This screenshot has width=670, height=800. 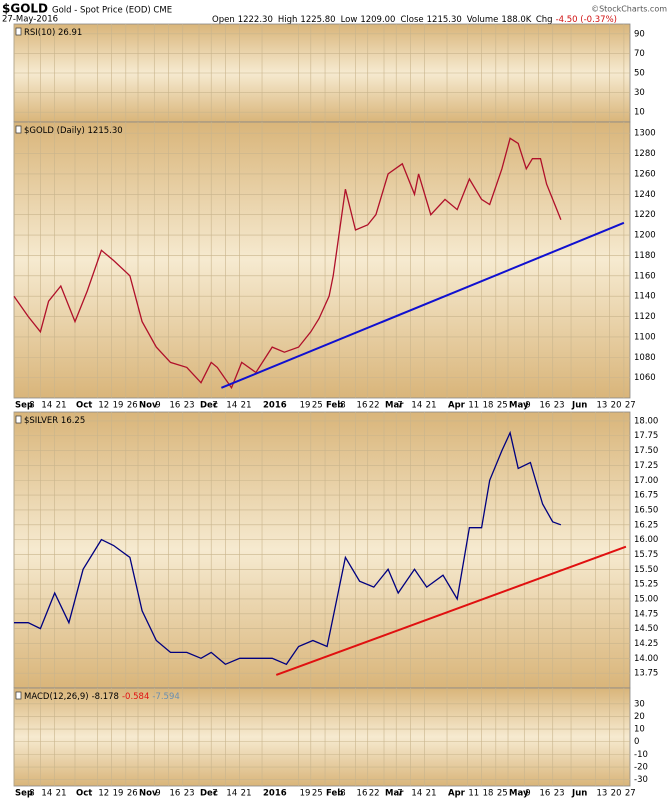 What do you see at coordinates (516, 20) in the screenshot?
I see `quote-value: 188.0K` at bounding box center [516, 20].